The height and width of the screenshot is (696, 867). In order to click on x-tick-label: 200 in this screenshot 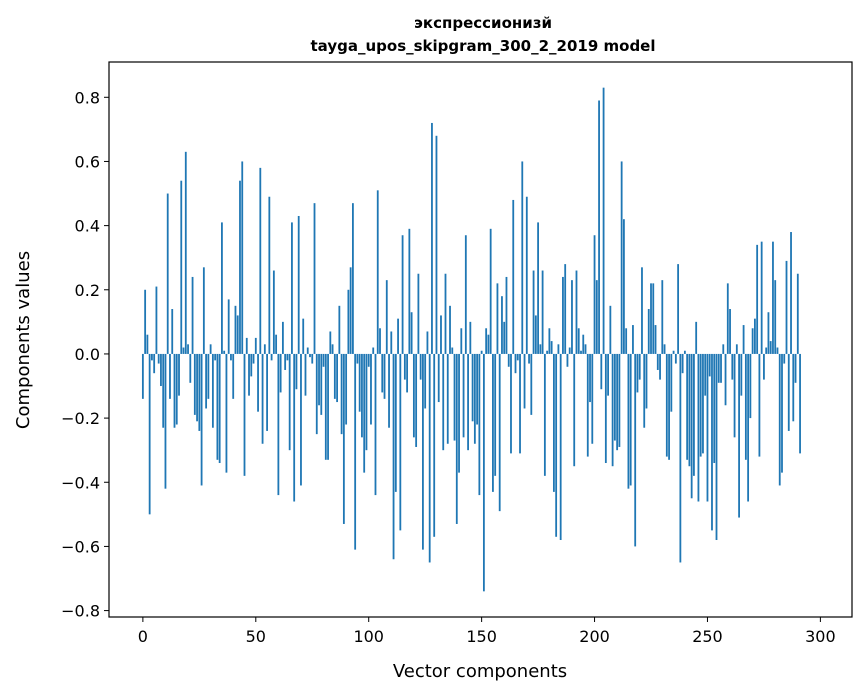, I will do `click(594, 636)`.